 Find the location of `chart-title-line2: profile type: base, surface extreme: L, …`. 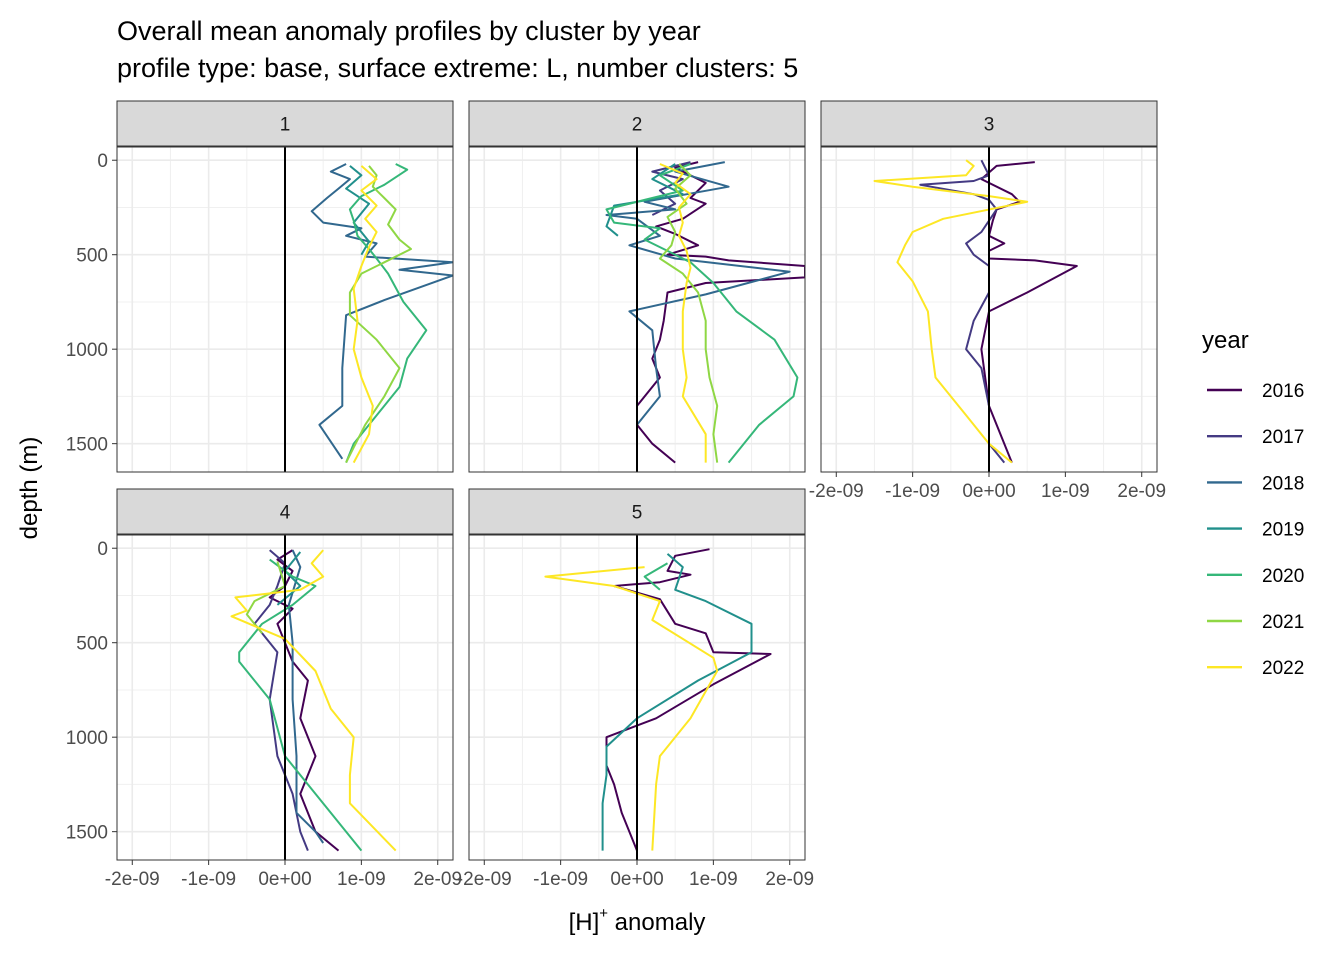

chart-title-line2: profile type: base, surface extreme: L, … is located at coordinates (457, 68).